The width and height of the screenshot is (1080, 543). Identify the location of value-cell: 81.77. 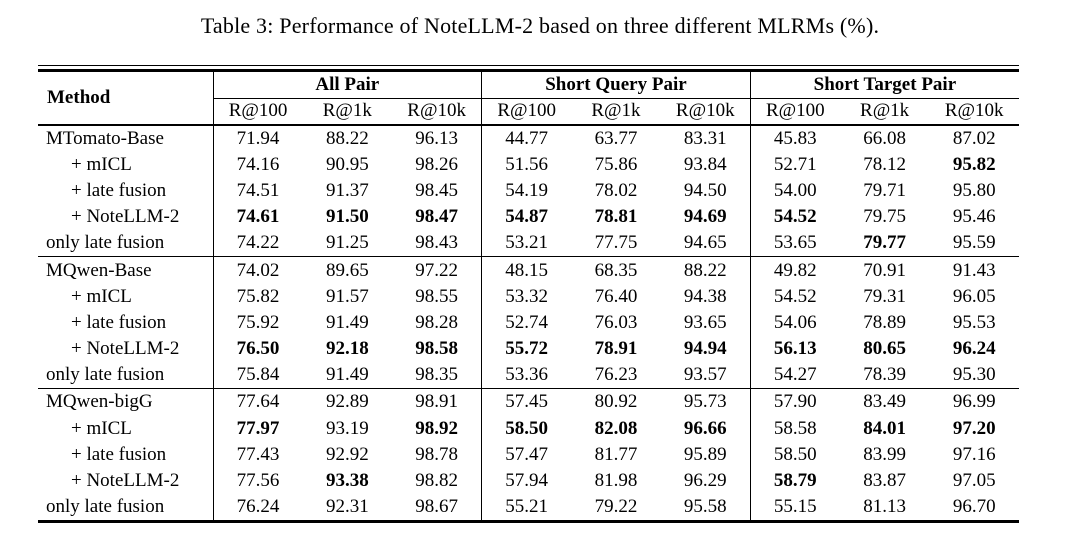
(616, 454).